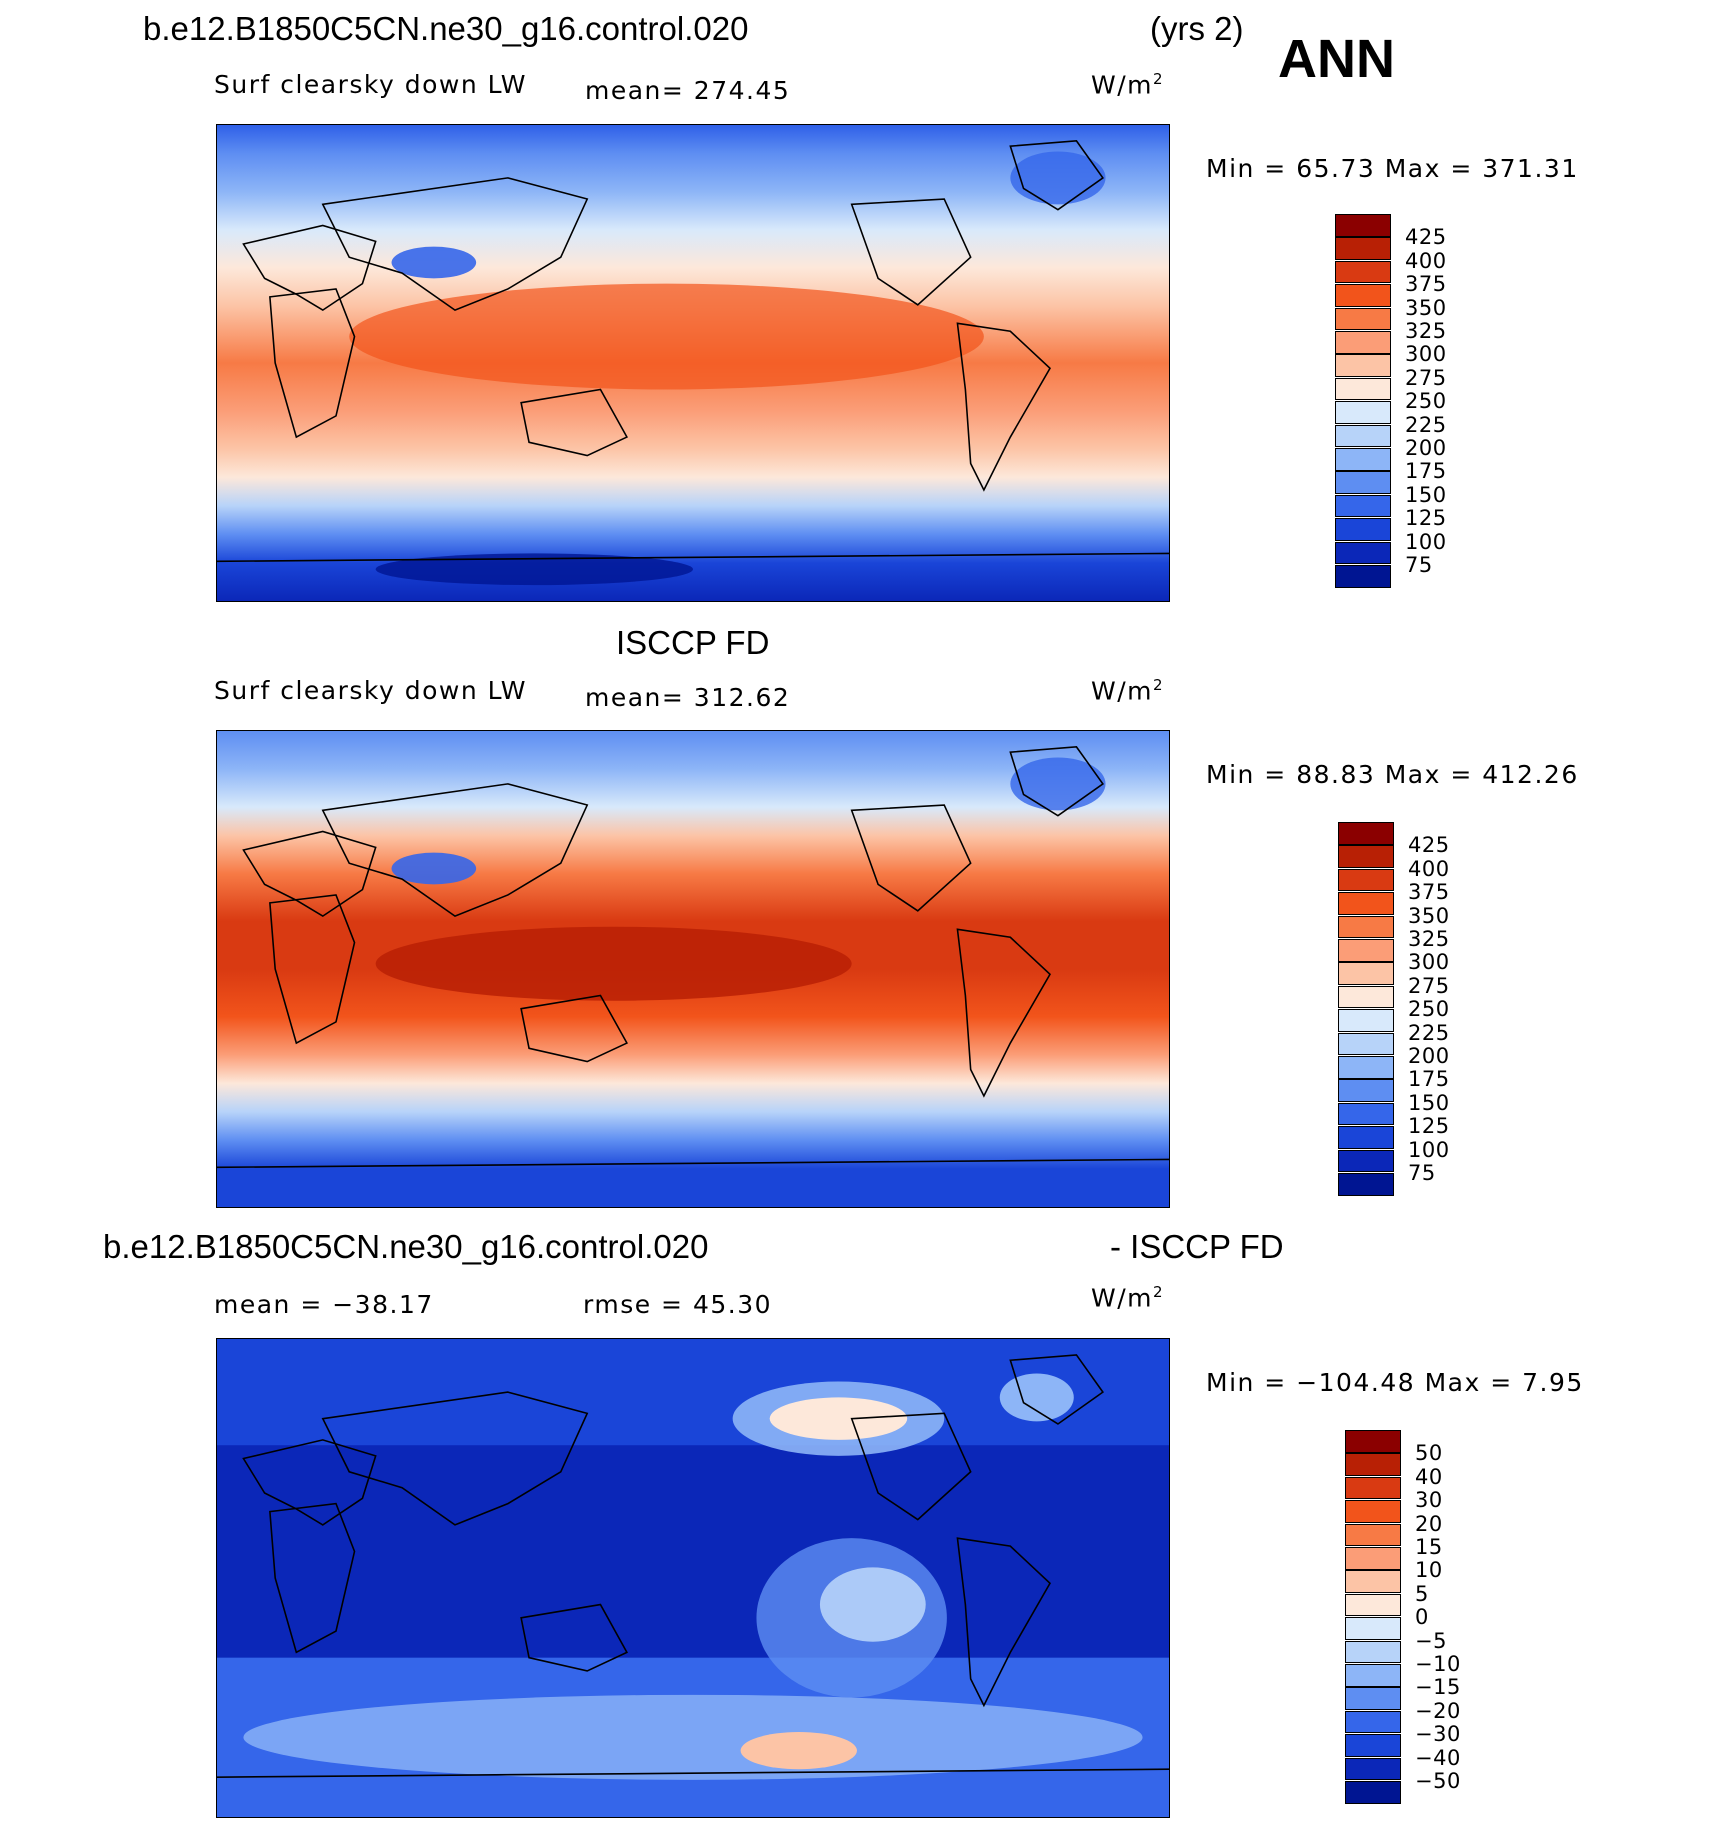 This screenshot has width=1710, height=1831. I want to click on colorbar-tick-label: 40, so click(1429, 1476).